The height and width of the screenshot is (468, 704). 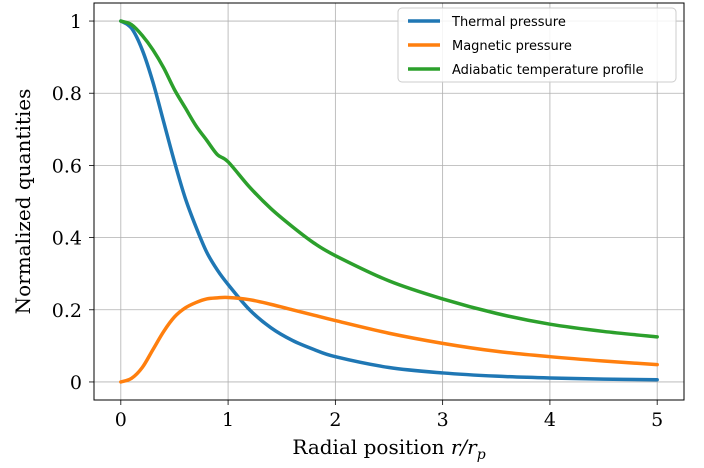 I want to click on legend-label-thermal-pressure: Thermal pressure, so click(x=508, y=22).